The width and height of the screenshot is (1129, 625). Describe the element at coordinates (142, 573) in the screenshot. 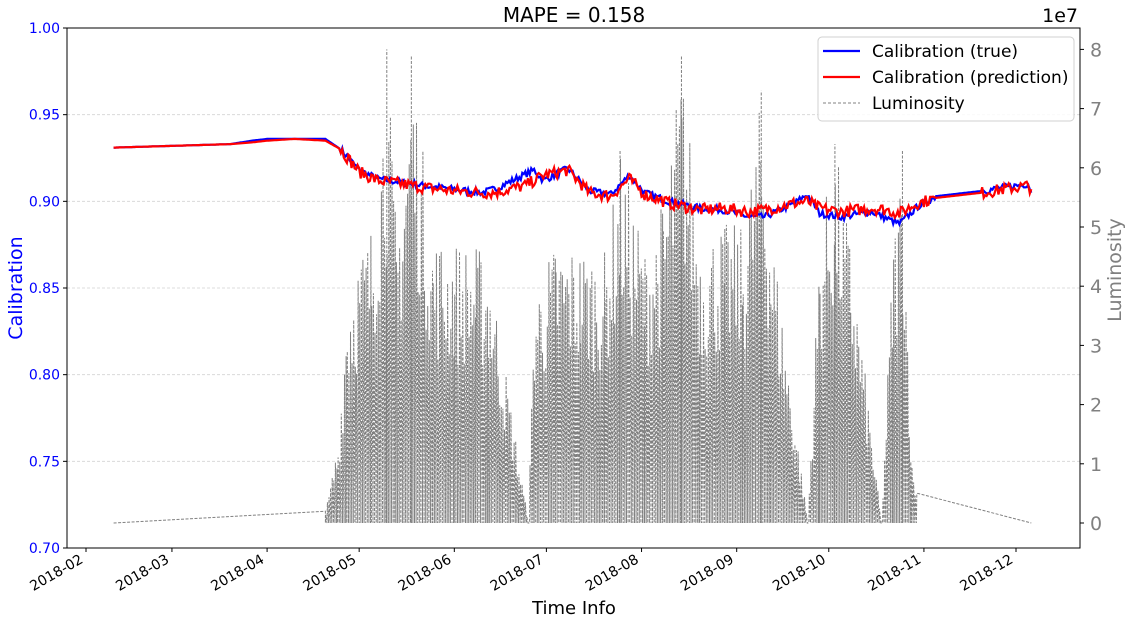

I see `x-tick-label: 2018-03` at that location.